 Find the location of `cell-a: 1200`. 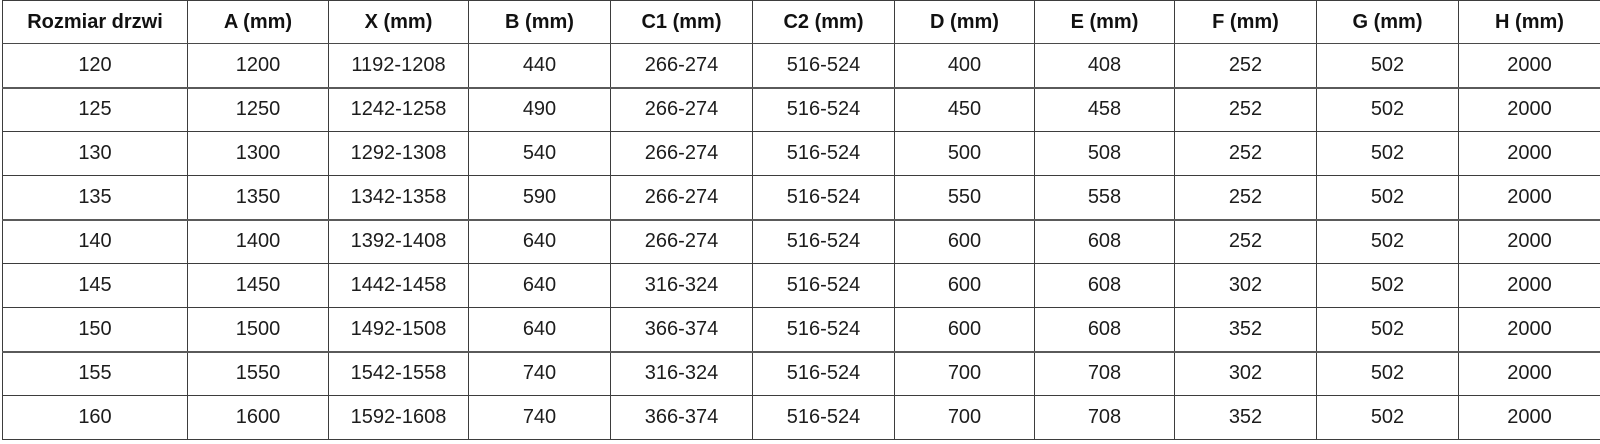

cell-a: 1200 is located at coordinates (258, 65).